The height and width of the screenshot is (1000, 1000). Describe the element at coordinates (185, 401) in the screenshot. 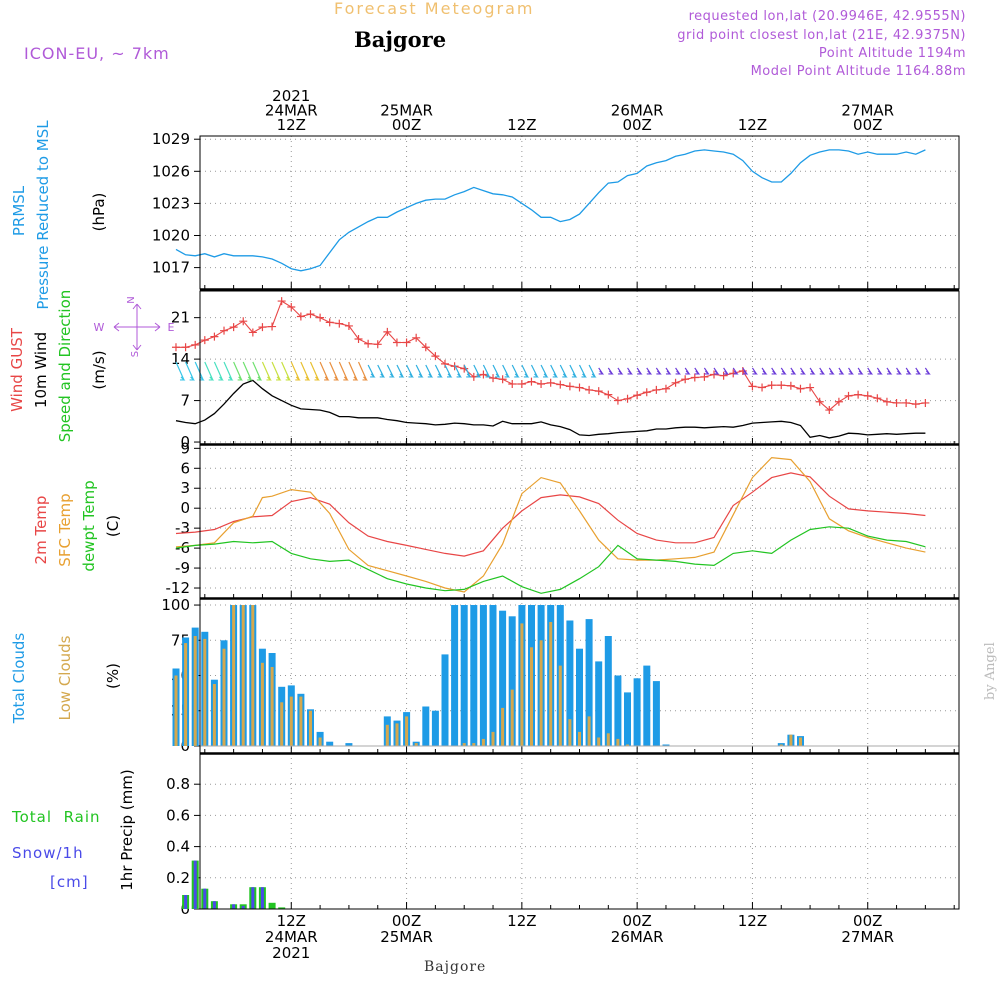

I see `y-tick-label: 7` at that location.